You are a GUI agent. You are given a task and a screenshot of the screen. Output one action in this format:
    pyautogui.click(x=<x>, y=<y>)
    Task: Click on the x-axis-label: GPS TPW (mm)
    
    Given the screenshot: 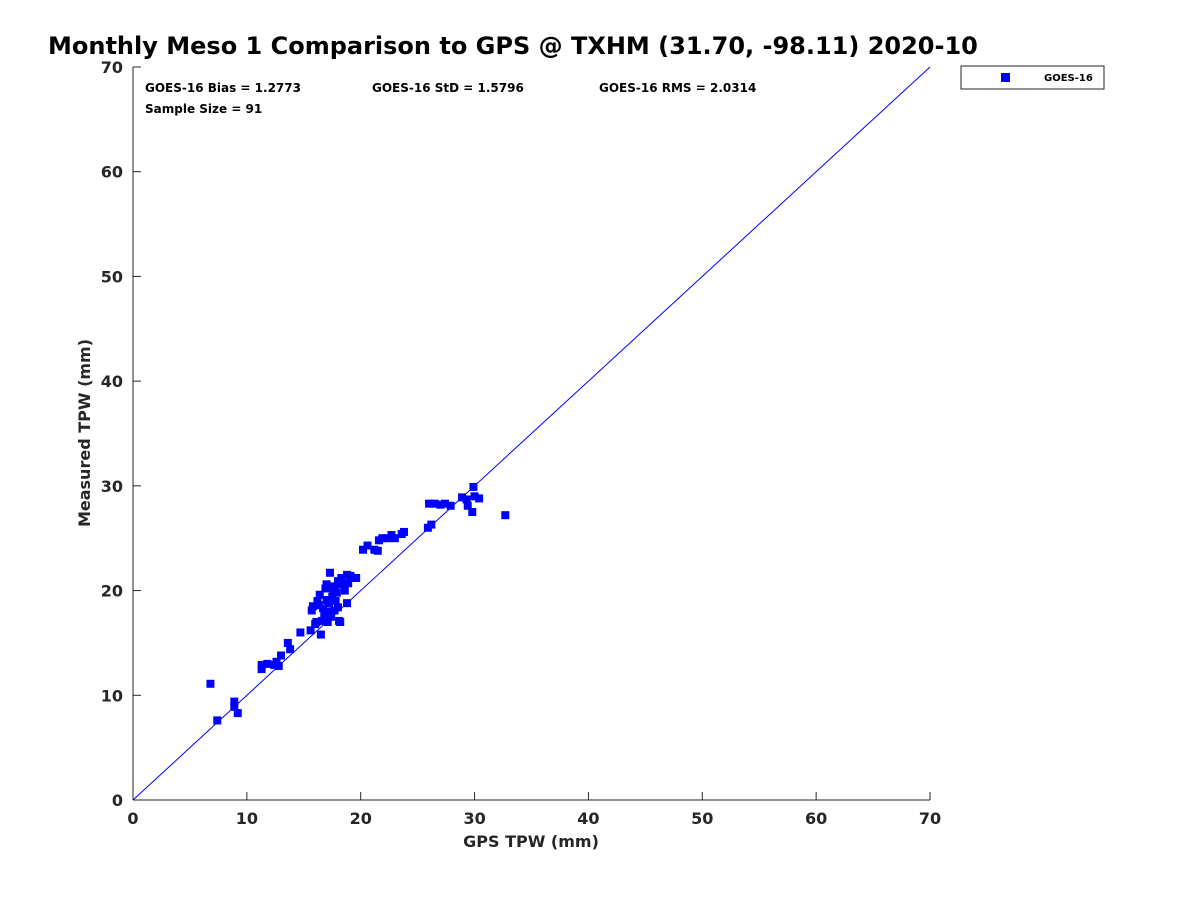 What is the action you would take?
    pyautogui.click(x=531, y=841)
    